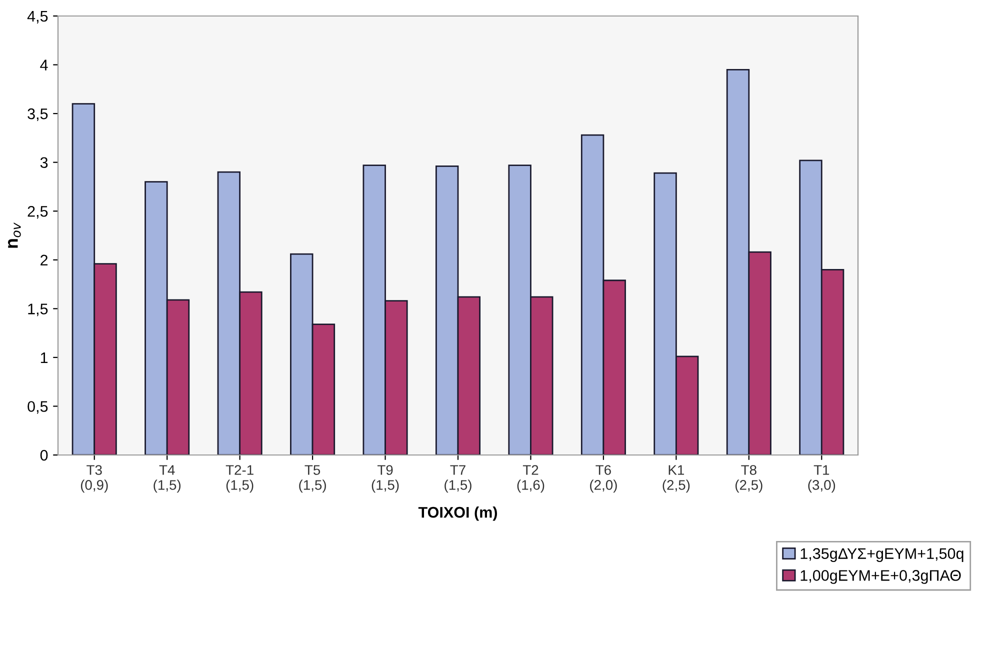 The height and width of the screenshot is (662, 992). Describe the element at coordinates (748, 479) in the screenshot. I see `x-tick-label: T8 (2,5)` at that location.